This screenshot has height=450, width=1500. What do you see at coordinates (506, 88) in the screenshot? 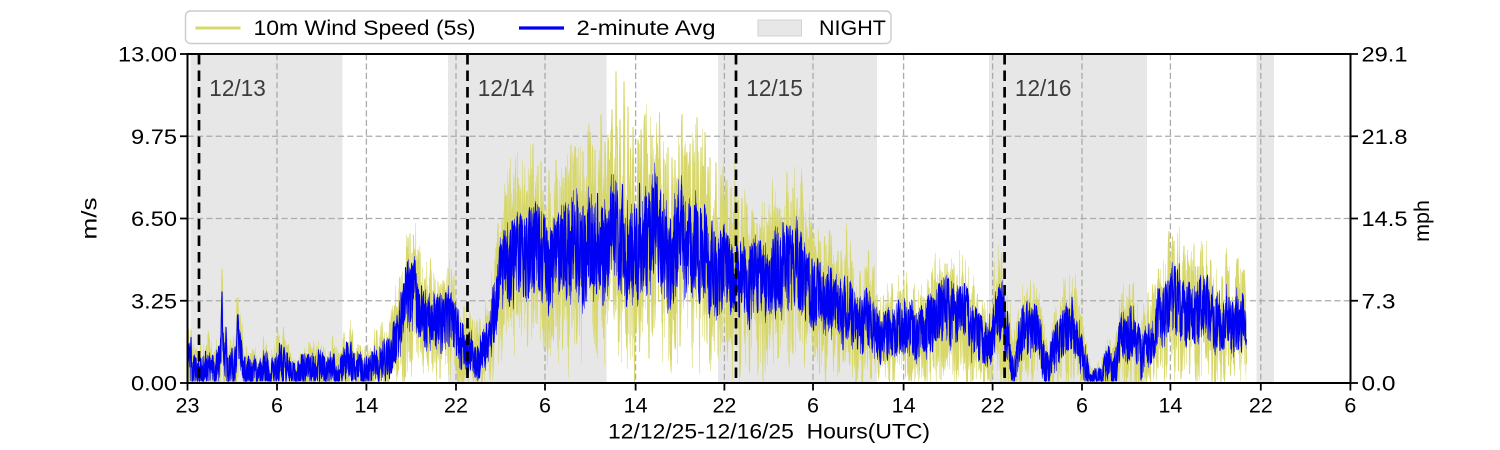
I see `svg-text: 12/14` at bounding box center [506, 88].